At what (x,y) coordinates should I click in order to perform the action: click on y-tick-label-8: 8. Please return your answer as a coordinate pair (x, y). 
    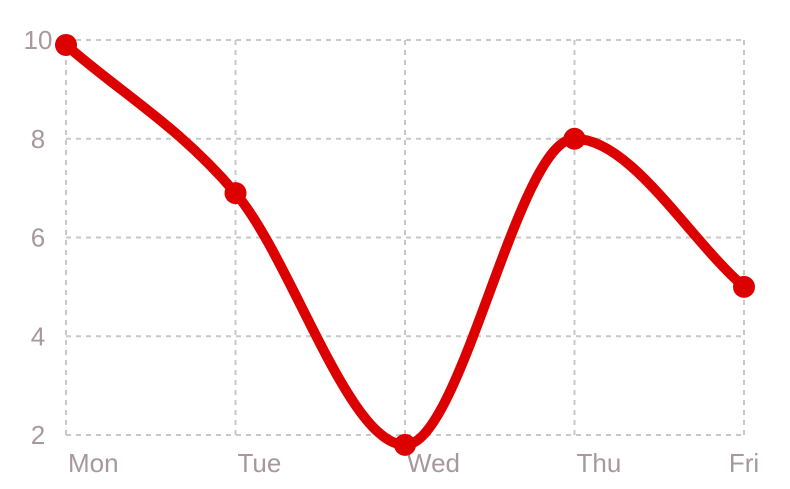
    Looking at the image, I should click on (38, 139).